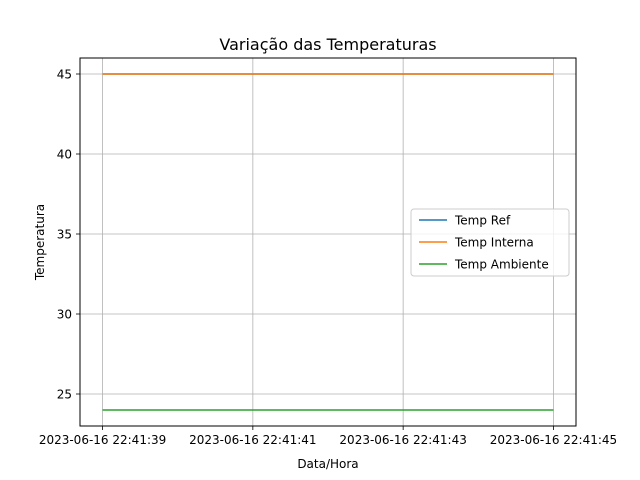  What do you see at coordinates (482, 221) in the screenshot?
I see `legend-label-temp-ref: Temp Ref` at bounding box center [482, 221].